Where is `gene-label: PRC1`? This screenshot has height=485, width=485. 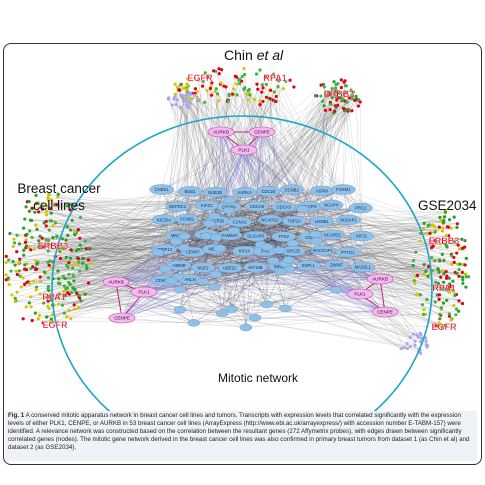
gene-label: PRC1 is located at coordinates (361, 208).